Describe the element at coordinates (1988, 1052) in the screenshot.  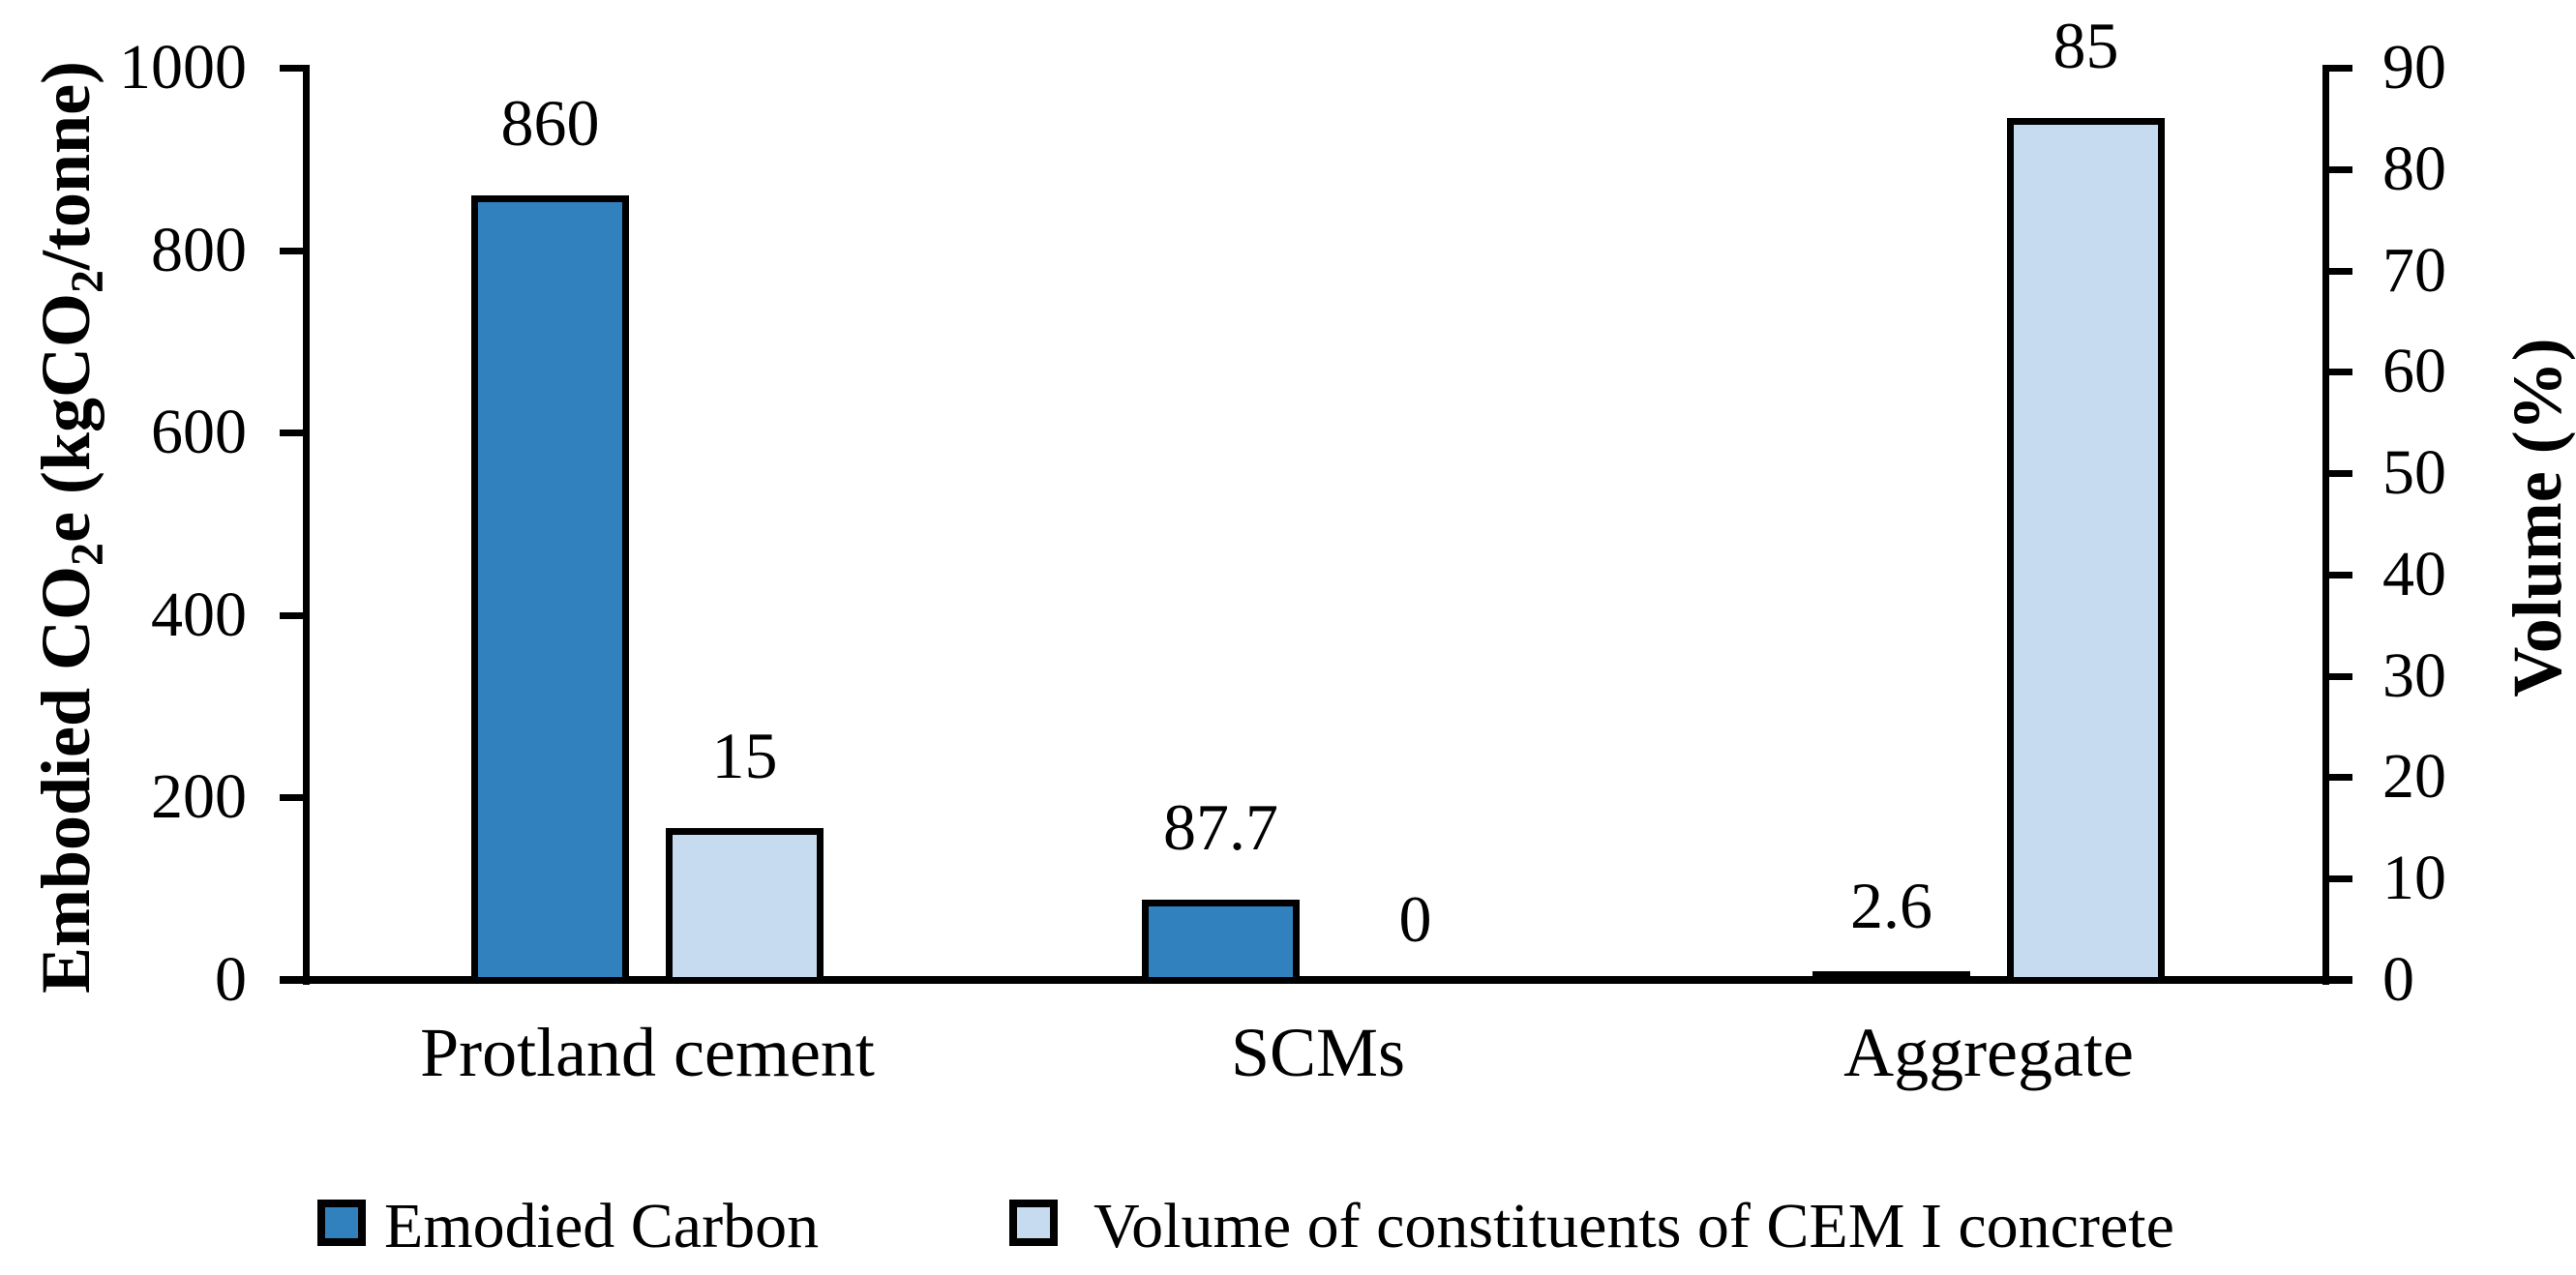
I see `category-label: Aggregate` at that location.